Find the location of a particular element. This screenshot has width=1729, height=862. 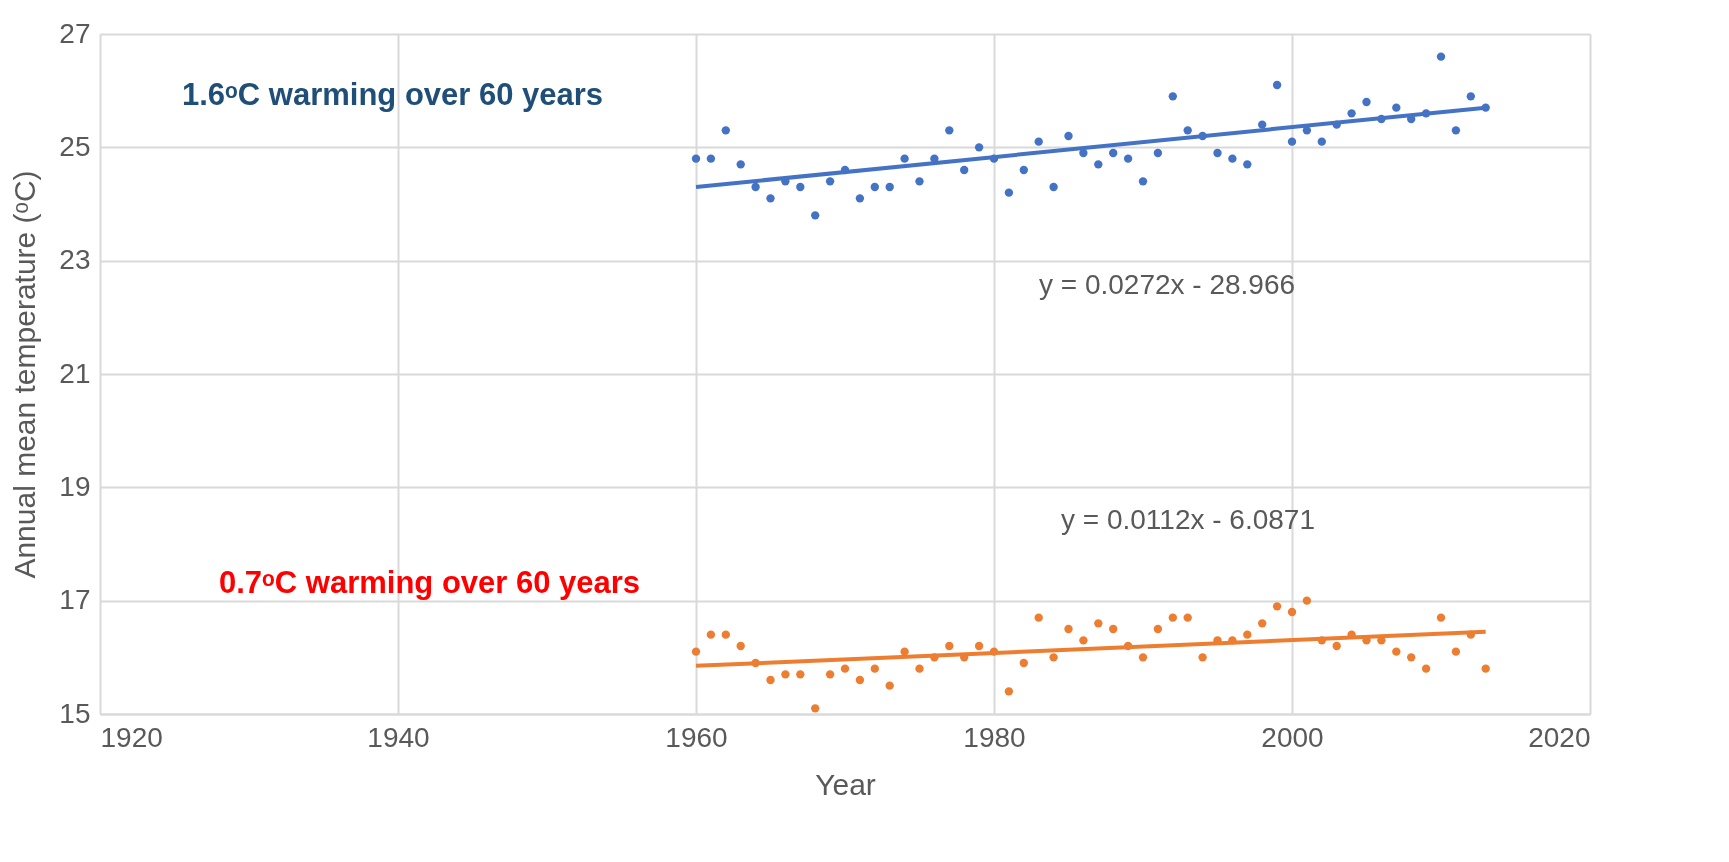

annotation: y = 0.0272x - 28.966 is located at coordinates (1167, 284).